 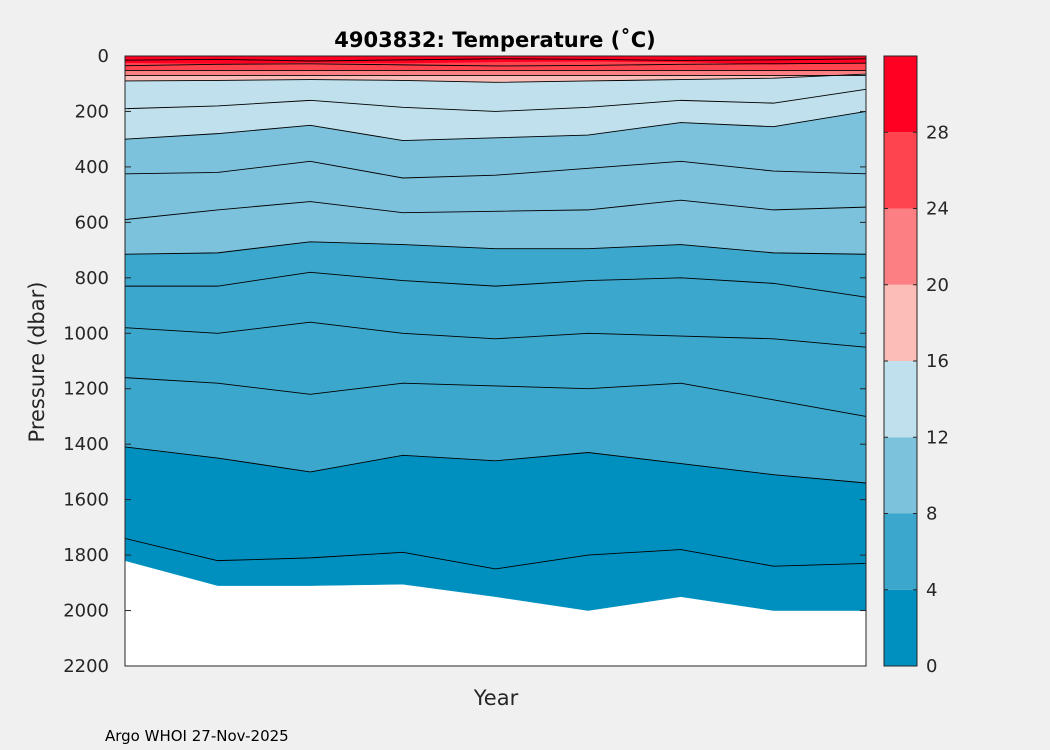 I want to click on y-tick-label-2000: 2000, so click(x=86, y=611).